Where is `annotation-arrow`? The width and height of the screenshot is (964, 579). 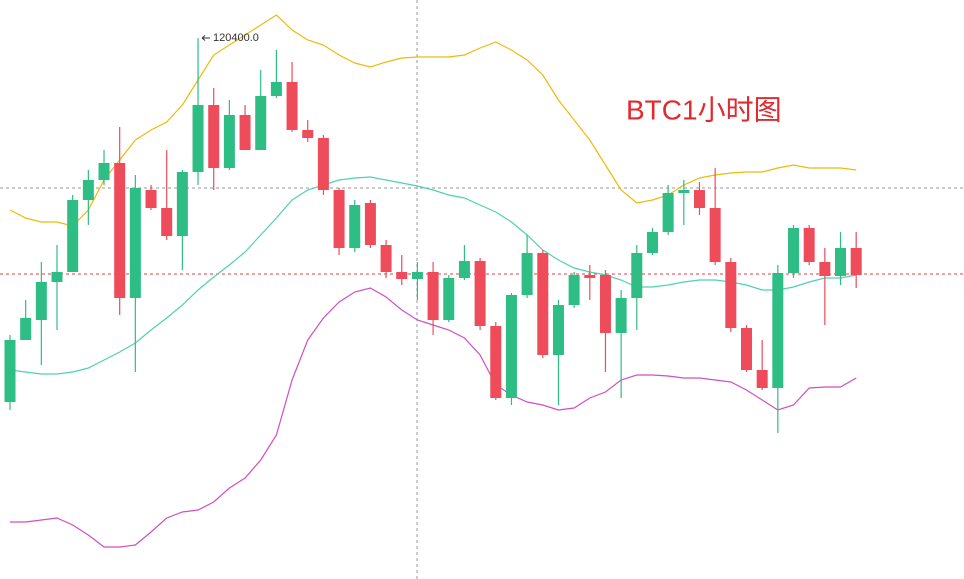
annotation-arrow is located at coordinates (206, 38).